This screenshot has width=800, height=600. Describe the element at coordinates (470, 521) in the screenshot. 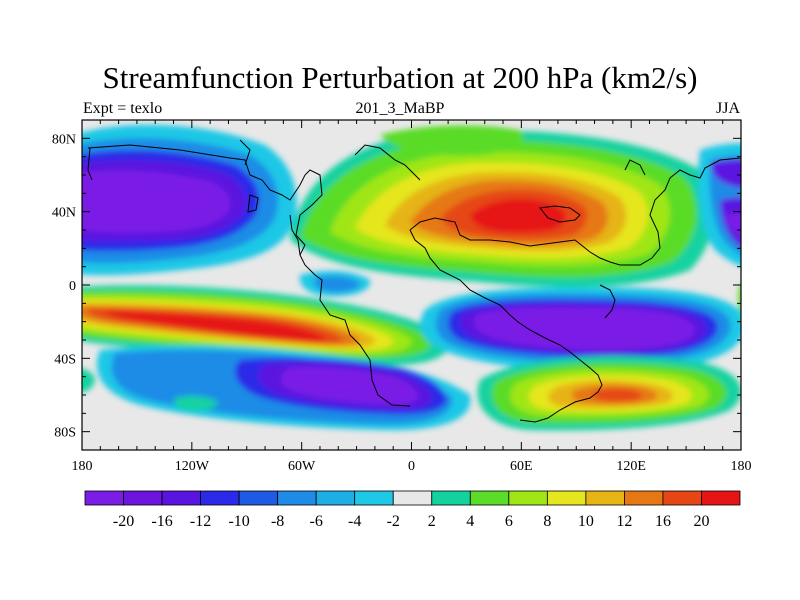

I see `colorbar-label: 4` at that location.